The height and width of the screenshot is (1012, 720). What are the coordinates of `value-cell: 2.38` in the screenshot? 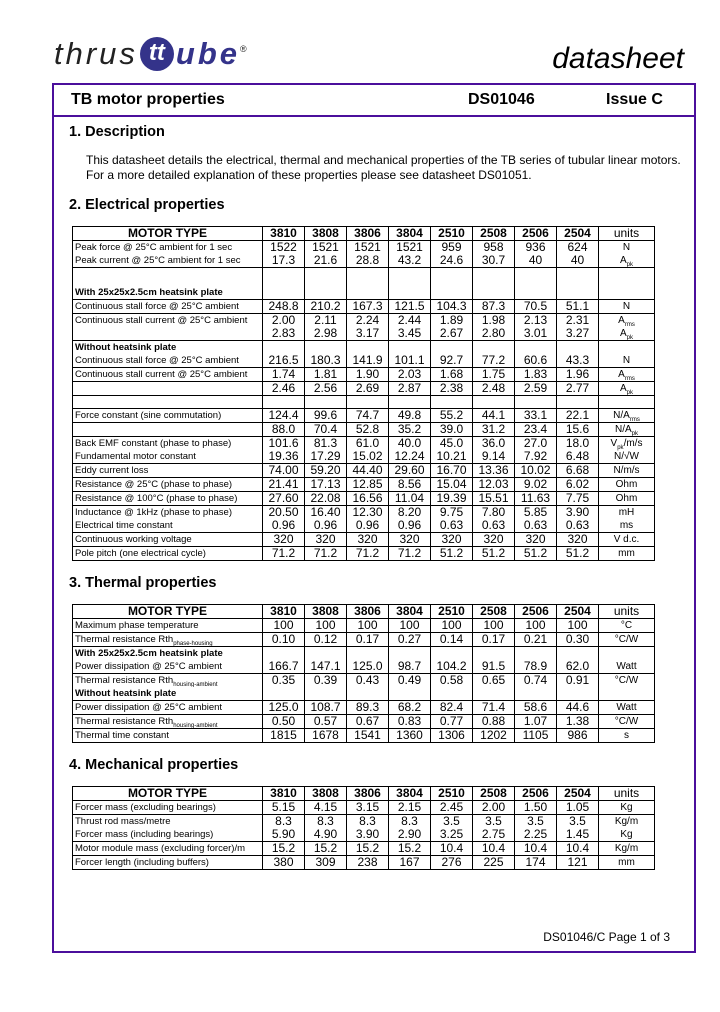 It's located at (451, 388).